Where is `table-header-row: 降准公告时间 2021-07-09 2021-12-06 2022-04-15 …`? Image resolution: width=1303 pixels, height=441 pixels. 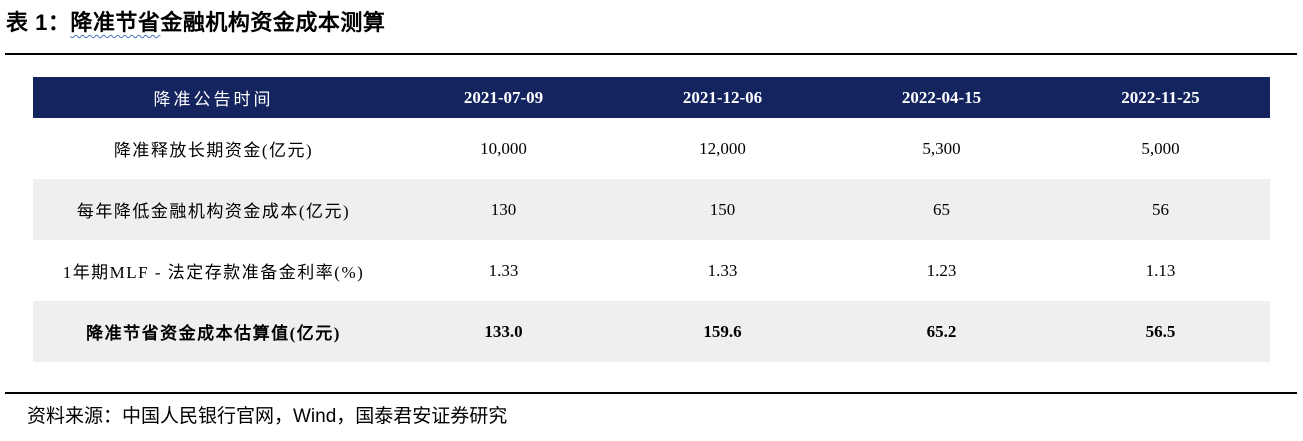
table-header-row: 降准公告时间 2021-07-09 2021-12-06 2022-04-15 … is located at coordinates (651, 97).